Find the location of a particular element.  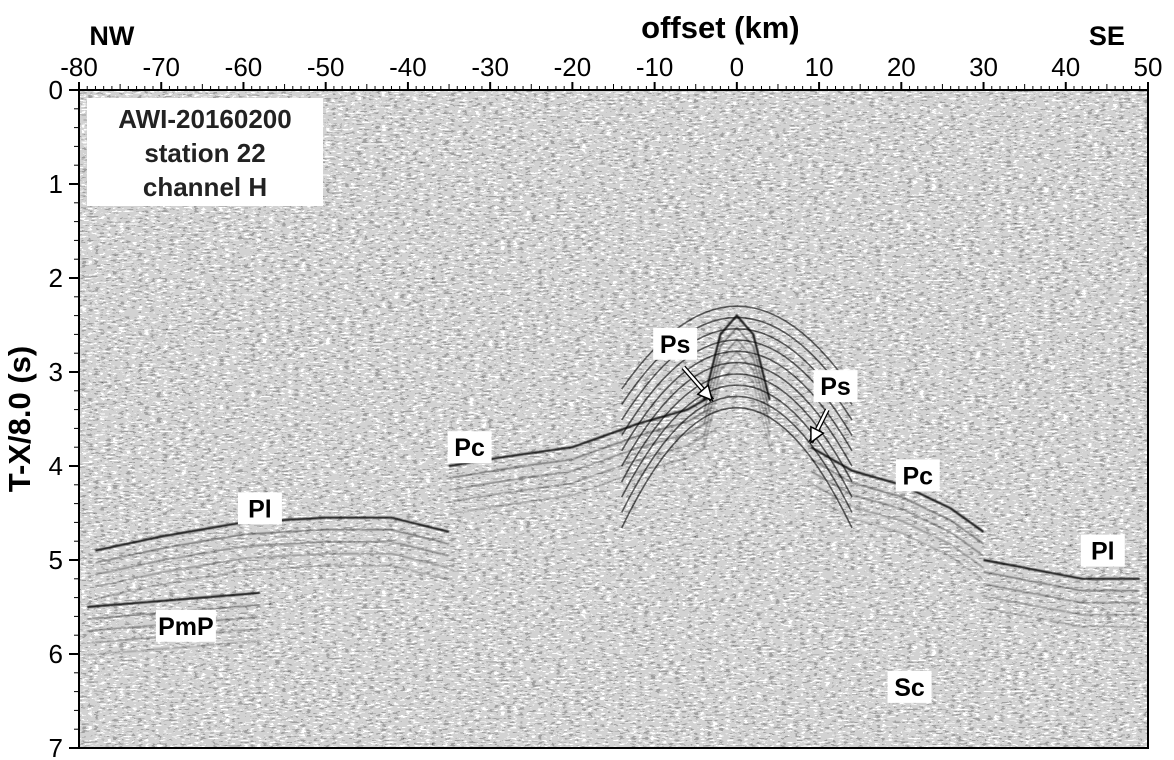

direction-label-se: SE is located at coordinates (1107, 36).